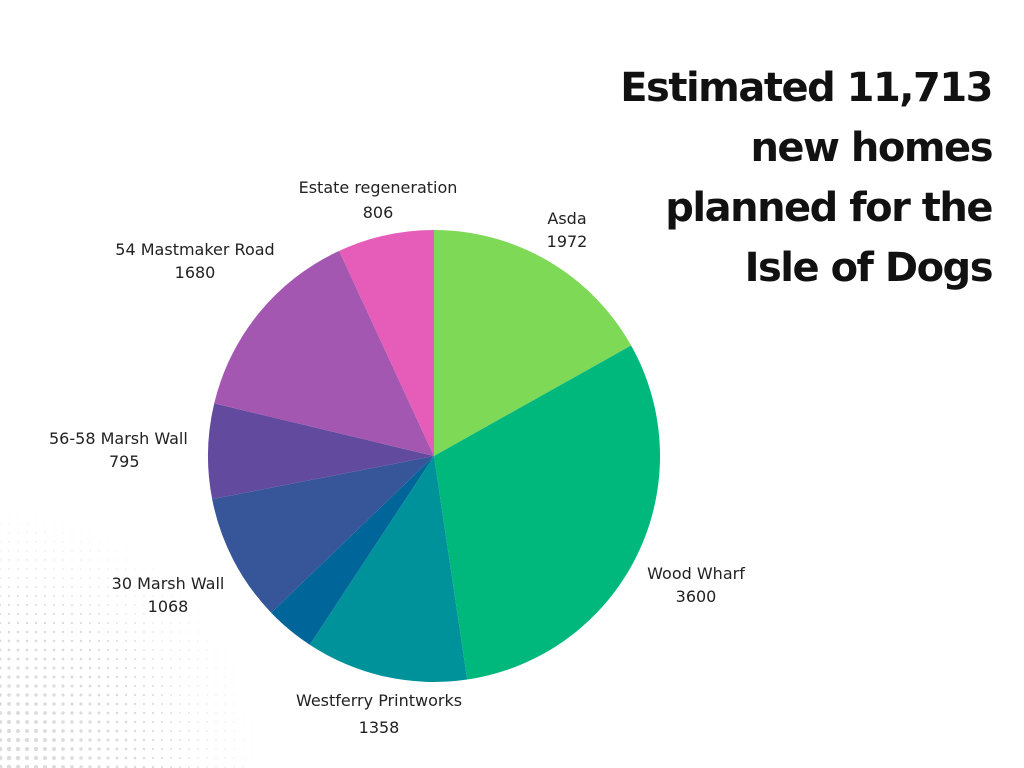 The height and width of the screenshot is (768, 1024). I want to click on label-westferry-value: 1358, so click(379, 727).